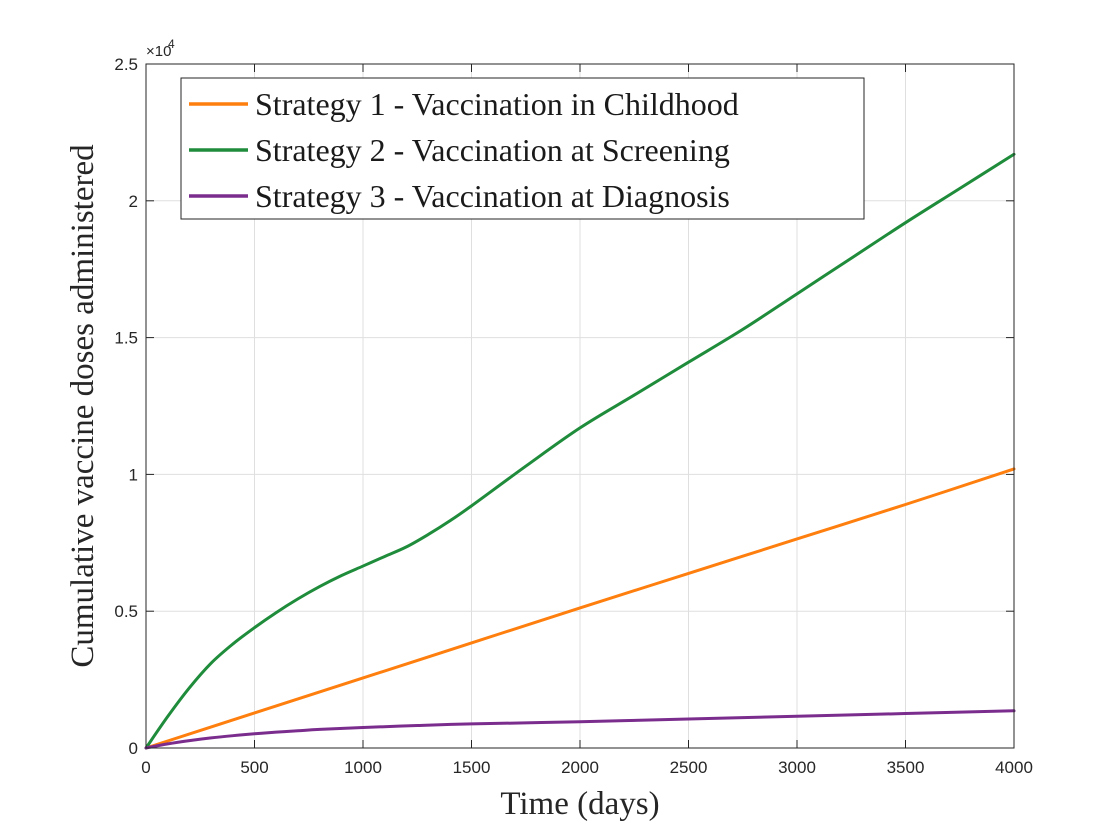 The width and height of the screenshot is (1120, 840). Describe the element at coordinates (689, 767) in the screenshot. I see `x-tick-label: 2500` at that location.